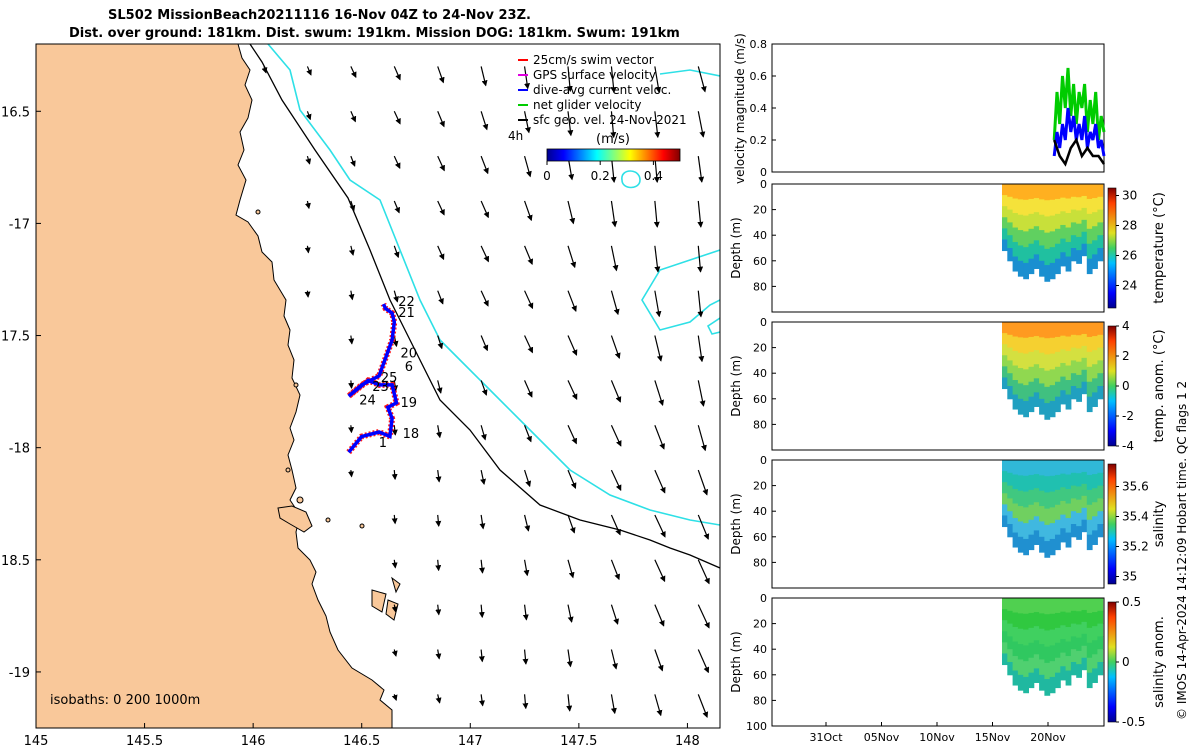 The image size is (1200, 750). I want to click on legend-label: dive-avg current veloc., so click(602, 90).